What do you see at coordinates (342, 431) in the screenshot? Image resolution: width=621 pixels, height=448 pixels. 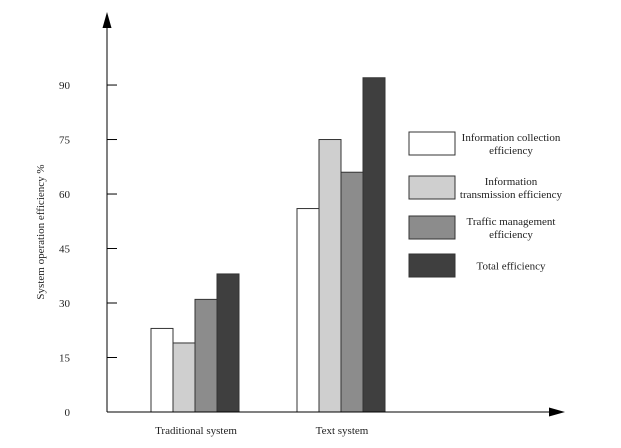 I see `x-category-label: Text system` at bounding box center [342, 431].